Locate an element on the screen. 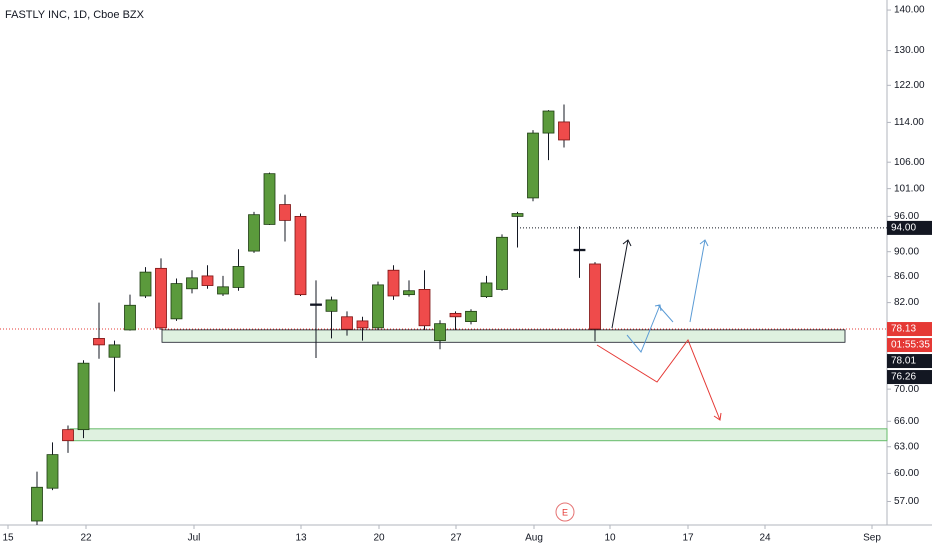  y-tick-label: 57.00 is located at coordinates (906, 501).